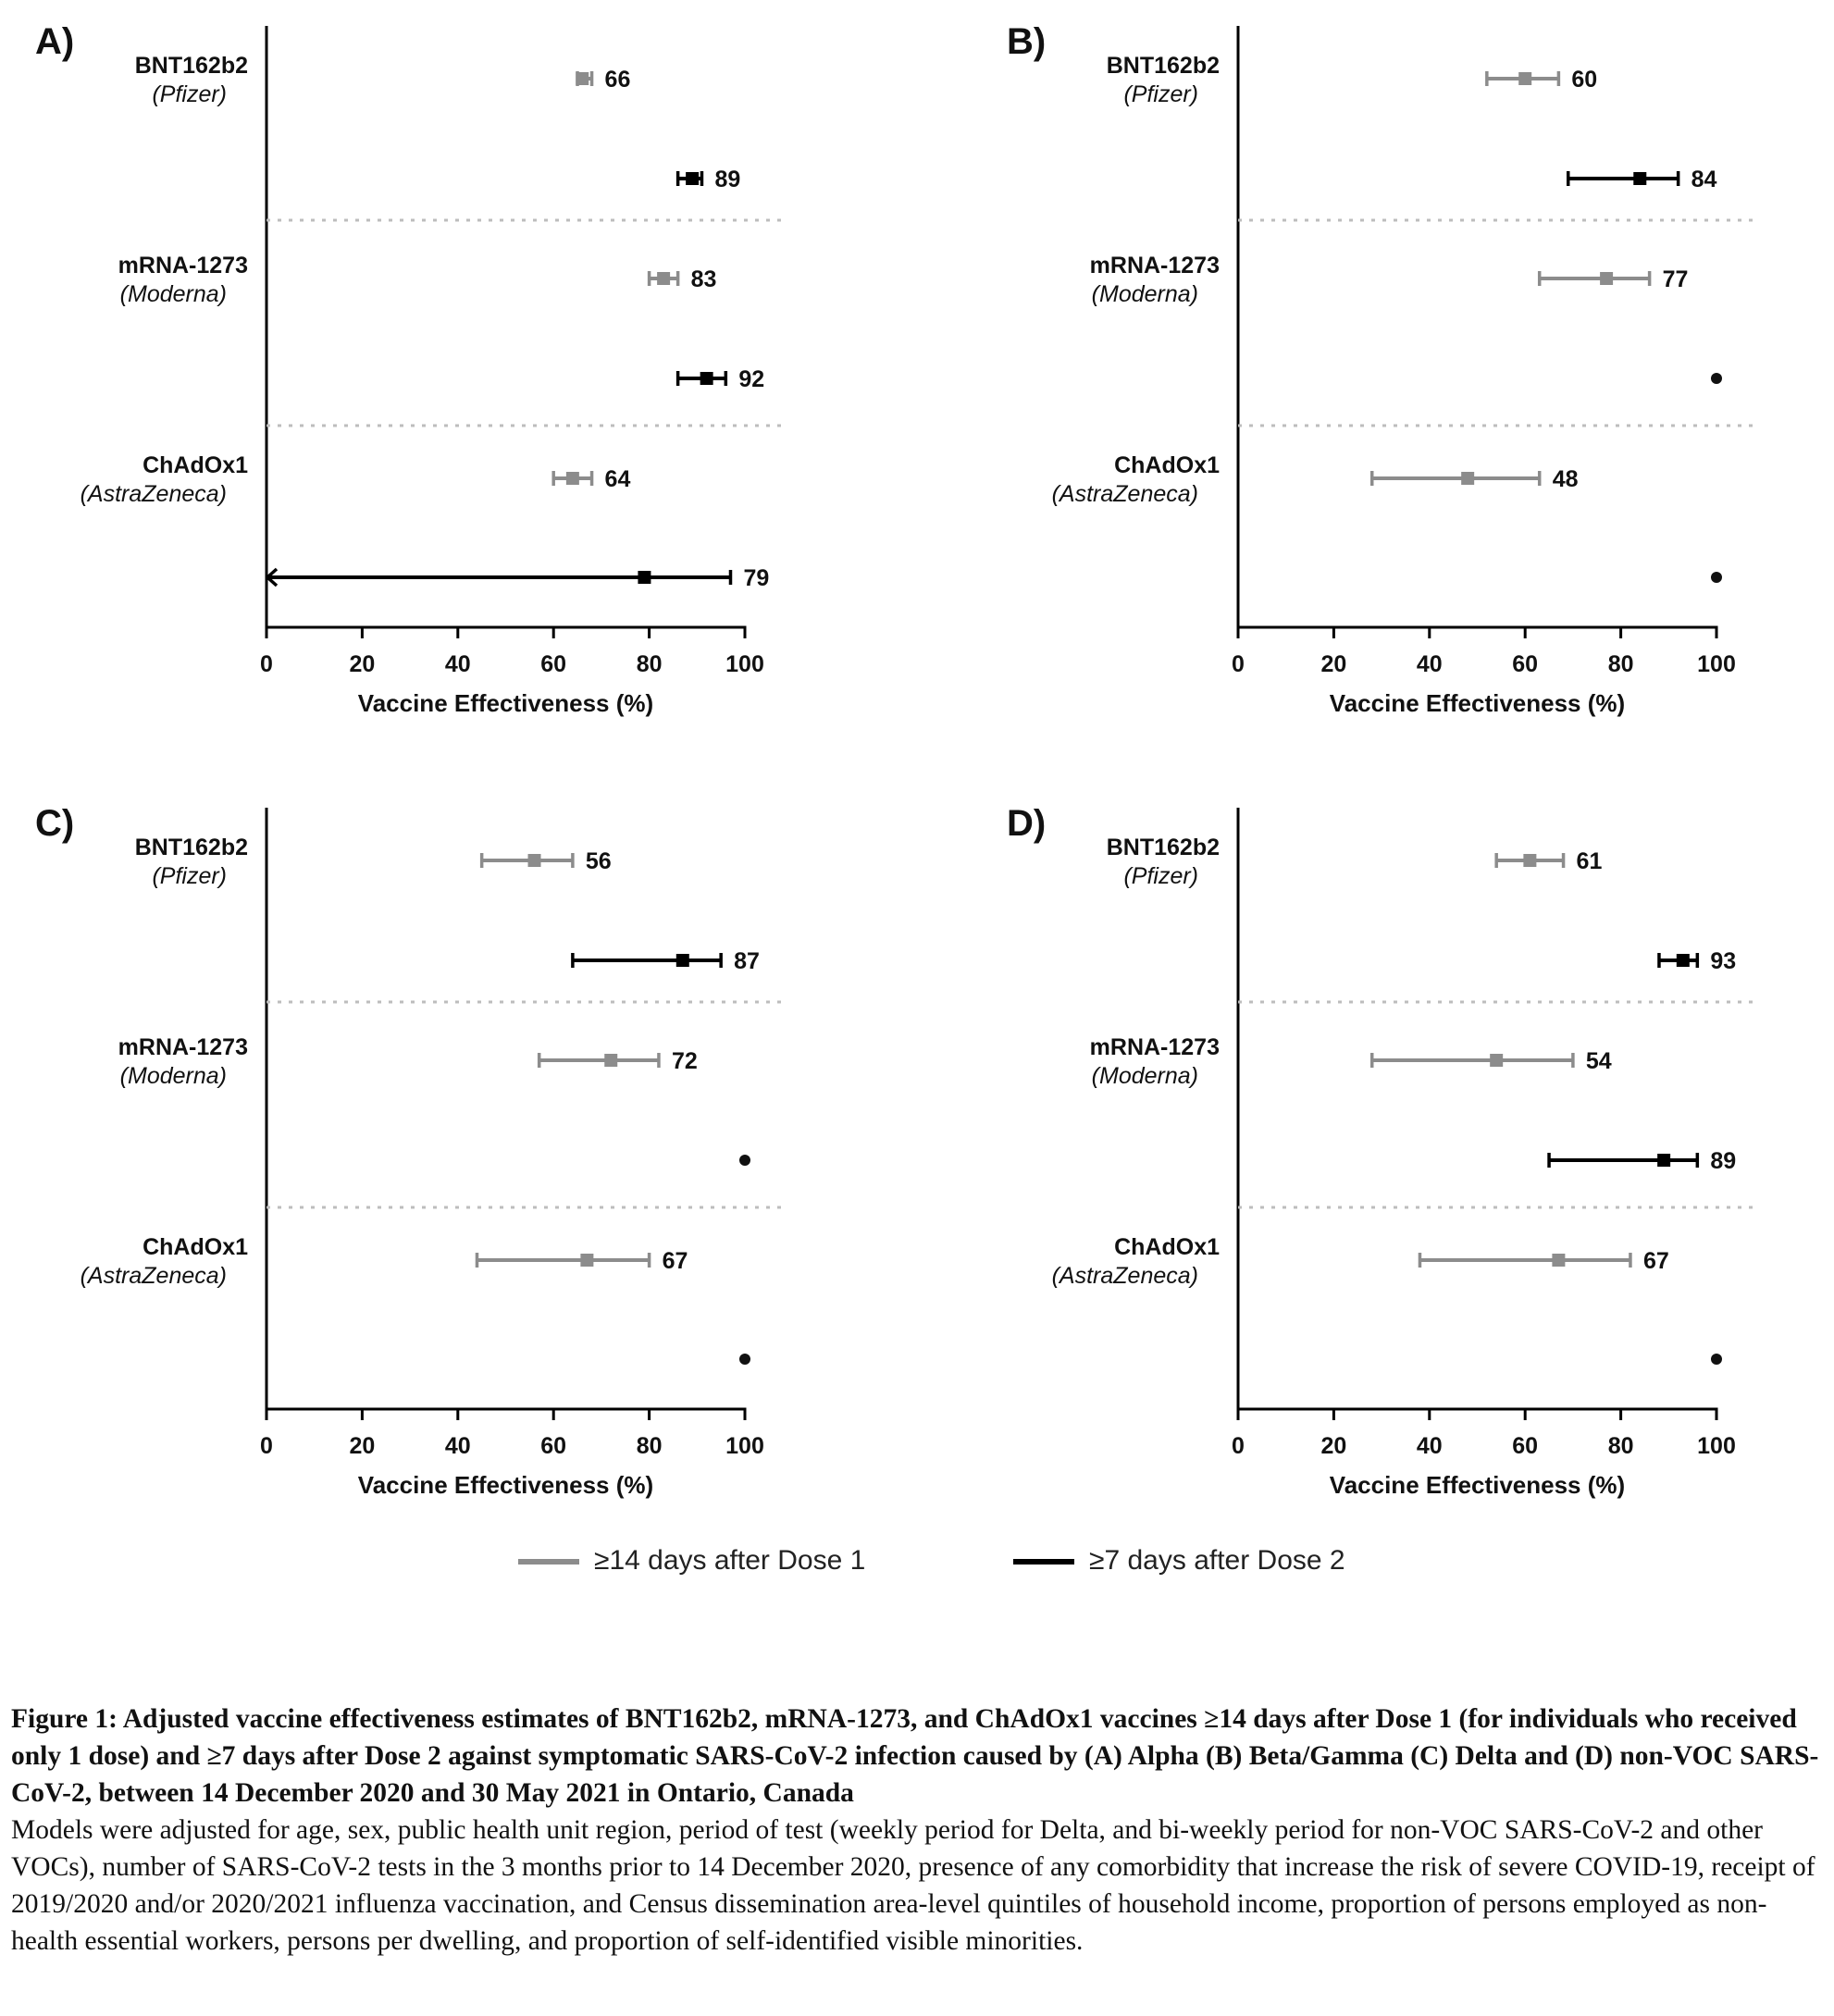 The height and width of the screenshot is (2016, 1834). What do you see at coordinates (751, 379) in the screenshot?
I see `value-label: 92` at bounding box center [751, 379].